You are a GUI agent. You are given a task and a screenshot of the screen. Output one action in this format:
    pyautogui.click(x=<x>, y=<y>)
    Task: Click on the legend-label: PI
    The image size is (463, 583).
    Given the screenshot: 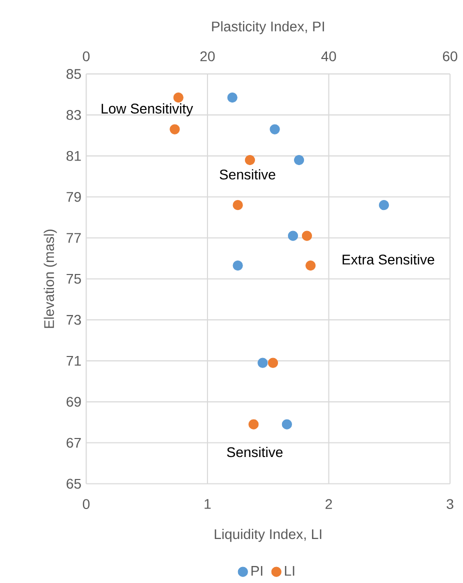 What is the action you would take?
    pyautogui.click(x=257, y=571)
    